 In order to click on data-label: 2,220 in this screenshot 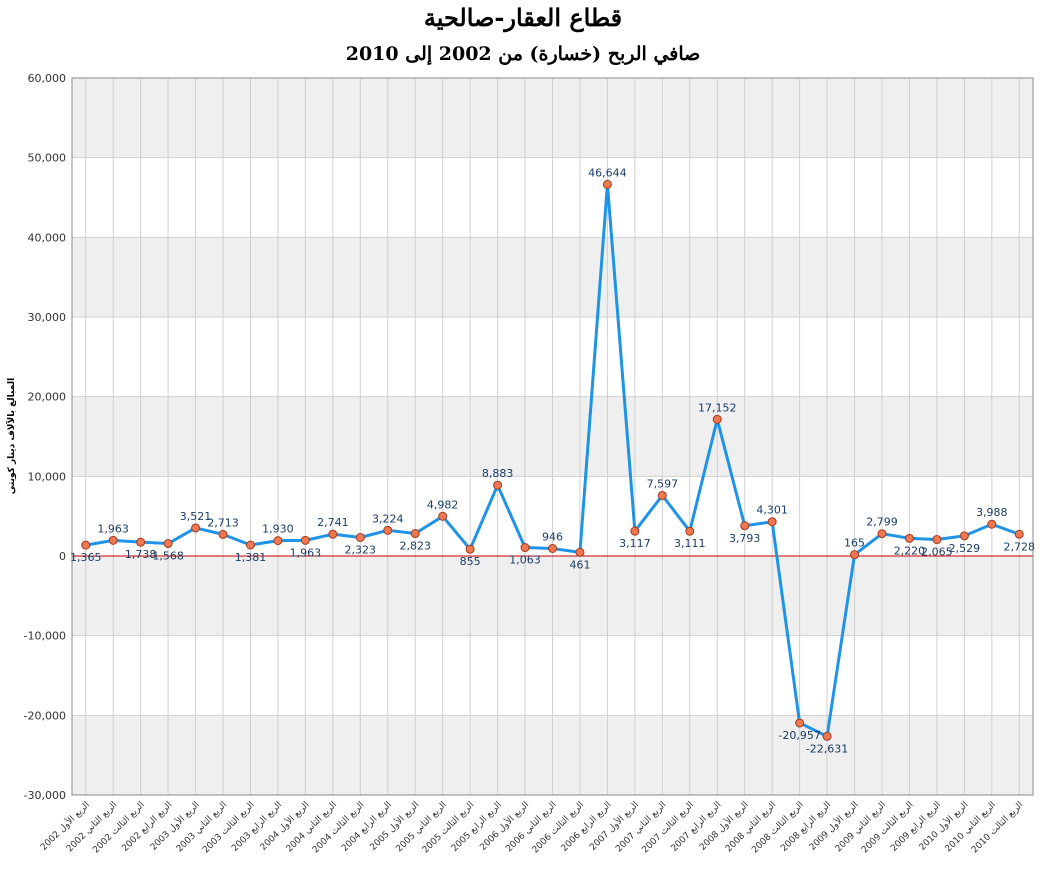, I will do `click(910, 550)`.